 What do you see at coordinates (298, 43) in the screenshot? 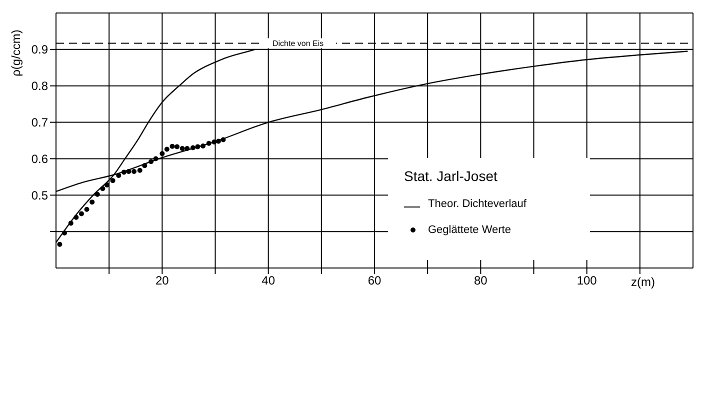
I see `ref-line-label: Dichte von Eis` at bounding box center [298, 43].